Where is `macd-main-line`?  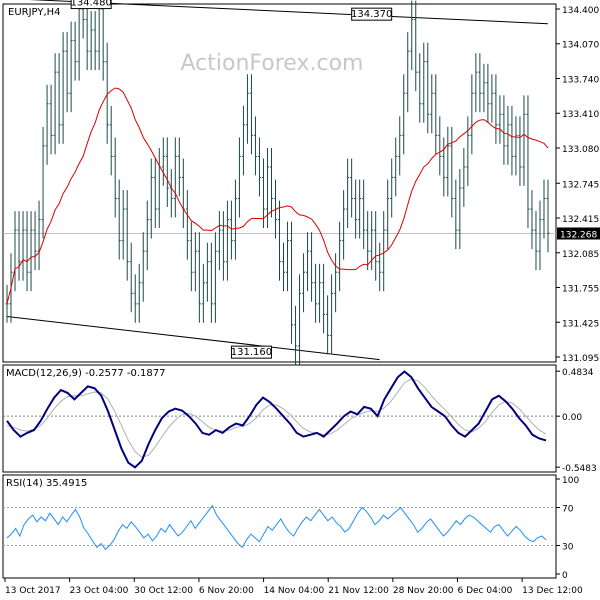 macd-main-line is located at coordinates (276, 419).